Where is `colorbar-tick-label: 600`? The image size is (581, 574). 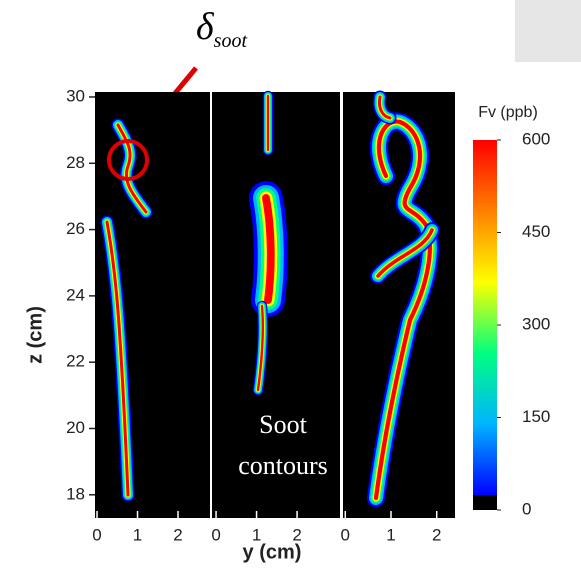 colorbar-tick-label: 600 is located at coordinates (536, 138).